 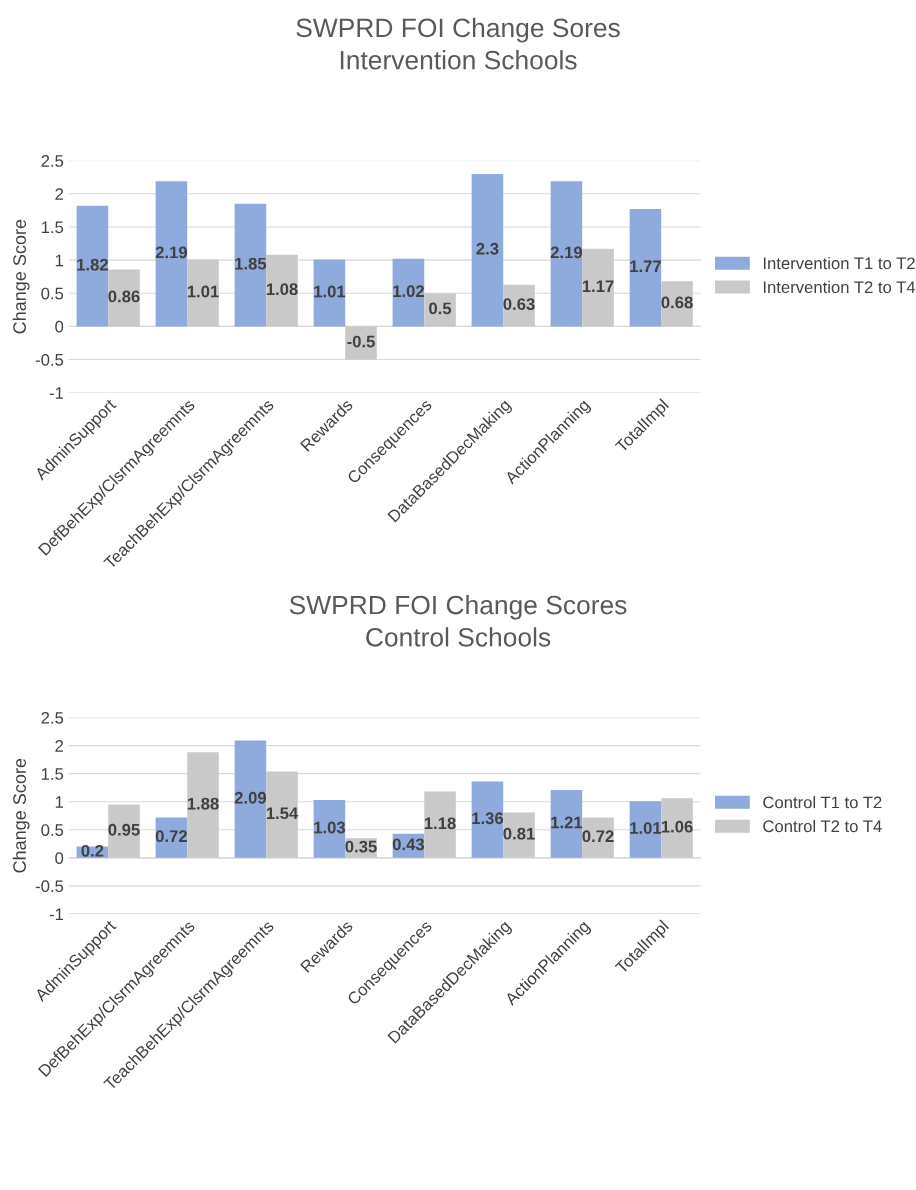 I want to click on data-label: 1.54, so click(x=282, y=813).